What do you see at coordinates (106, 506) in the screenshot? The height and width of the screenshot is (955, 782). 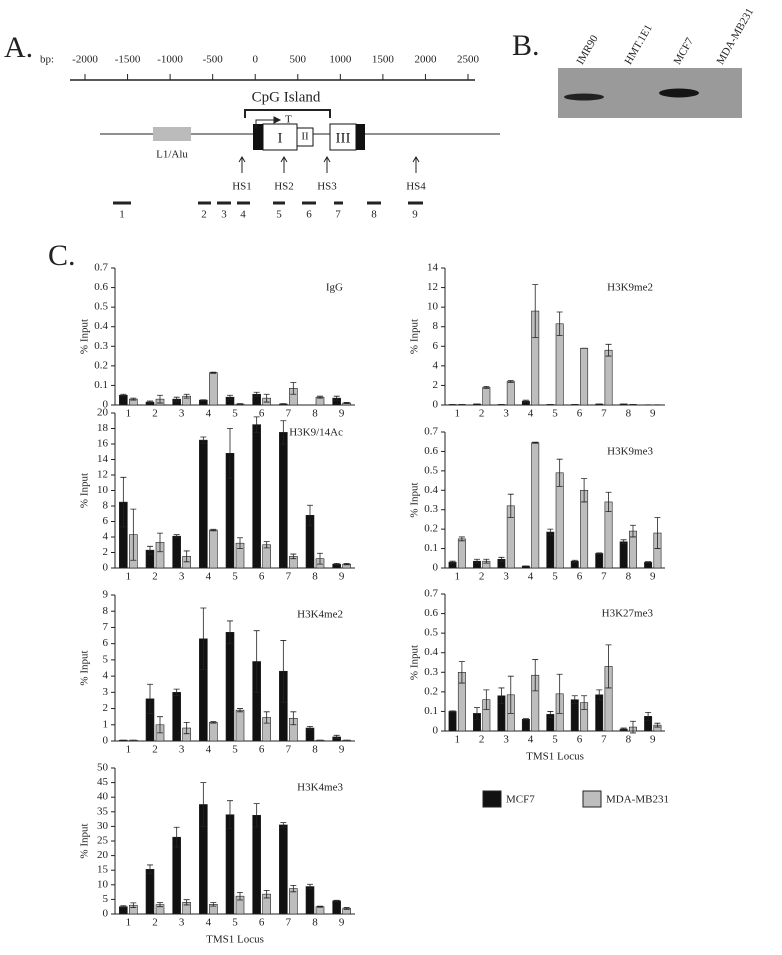 I see `y-tick-label: 8` at bounding box center [106, 506].